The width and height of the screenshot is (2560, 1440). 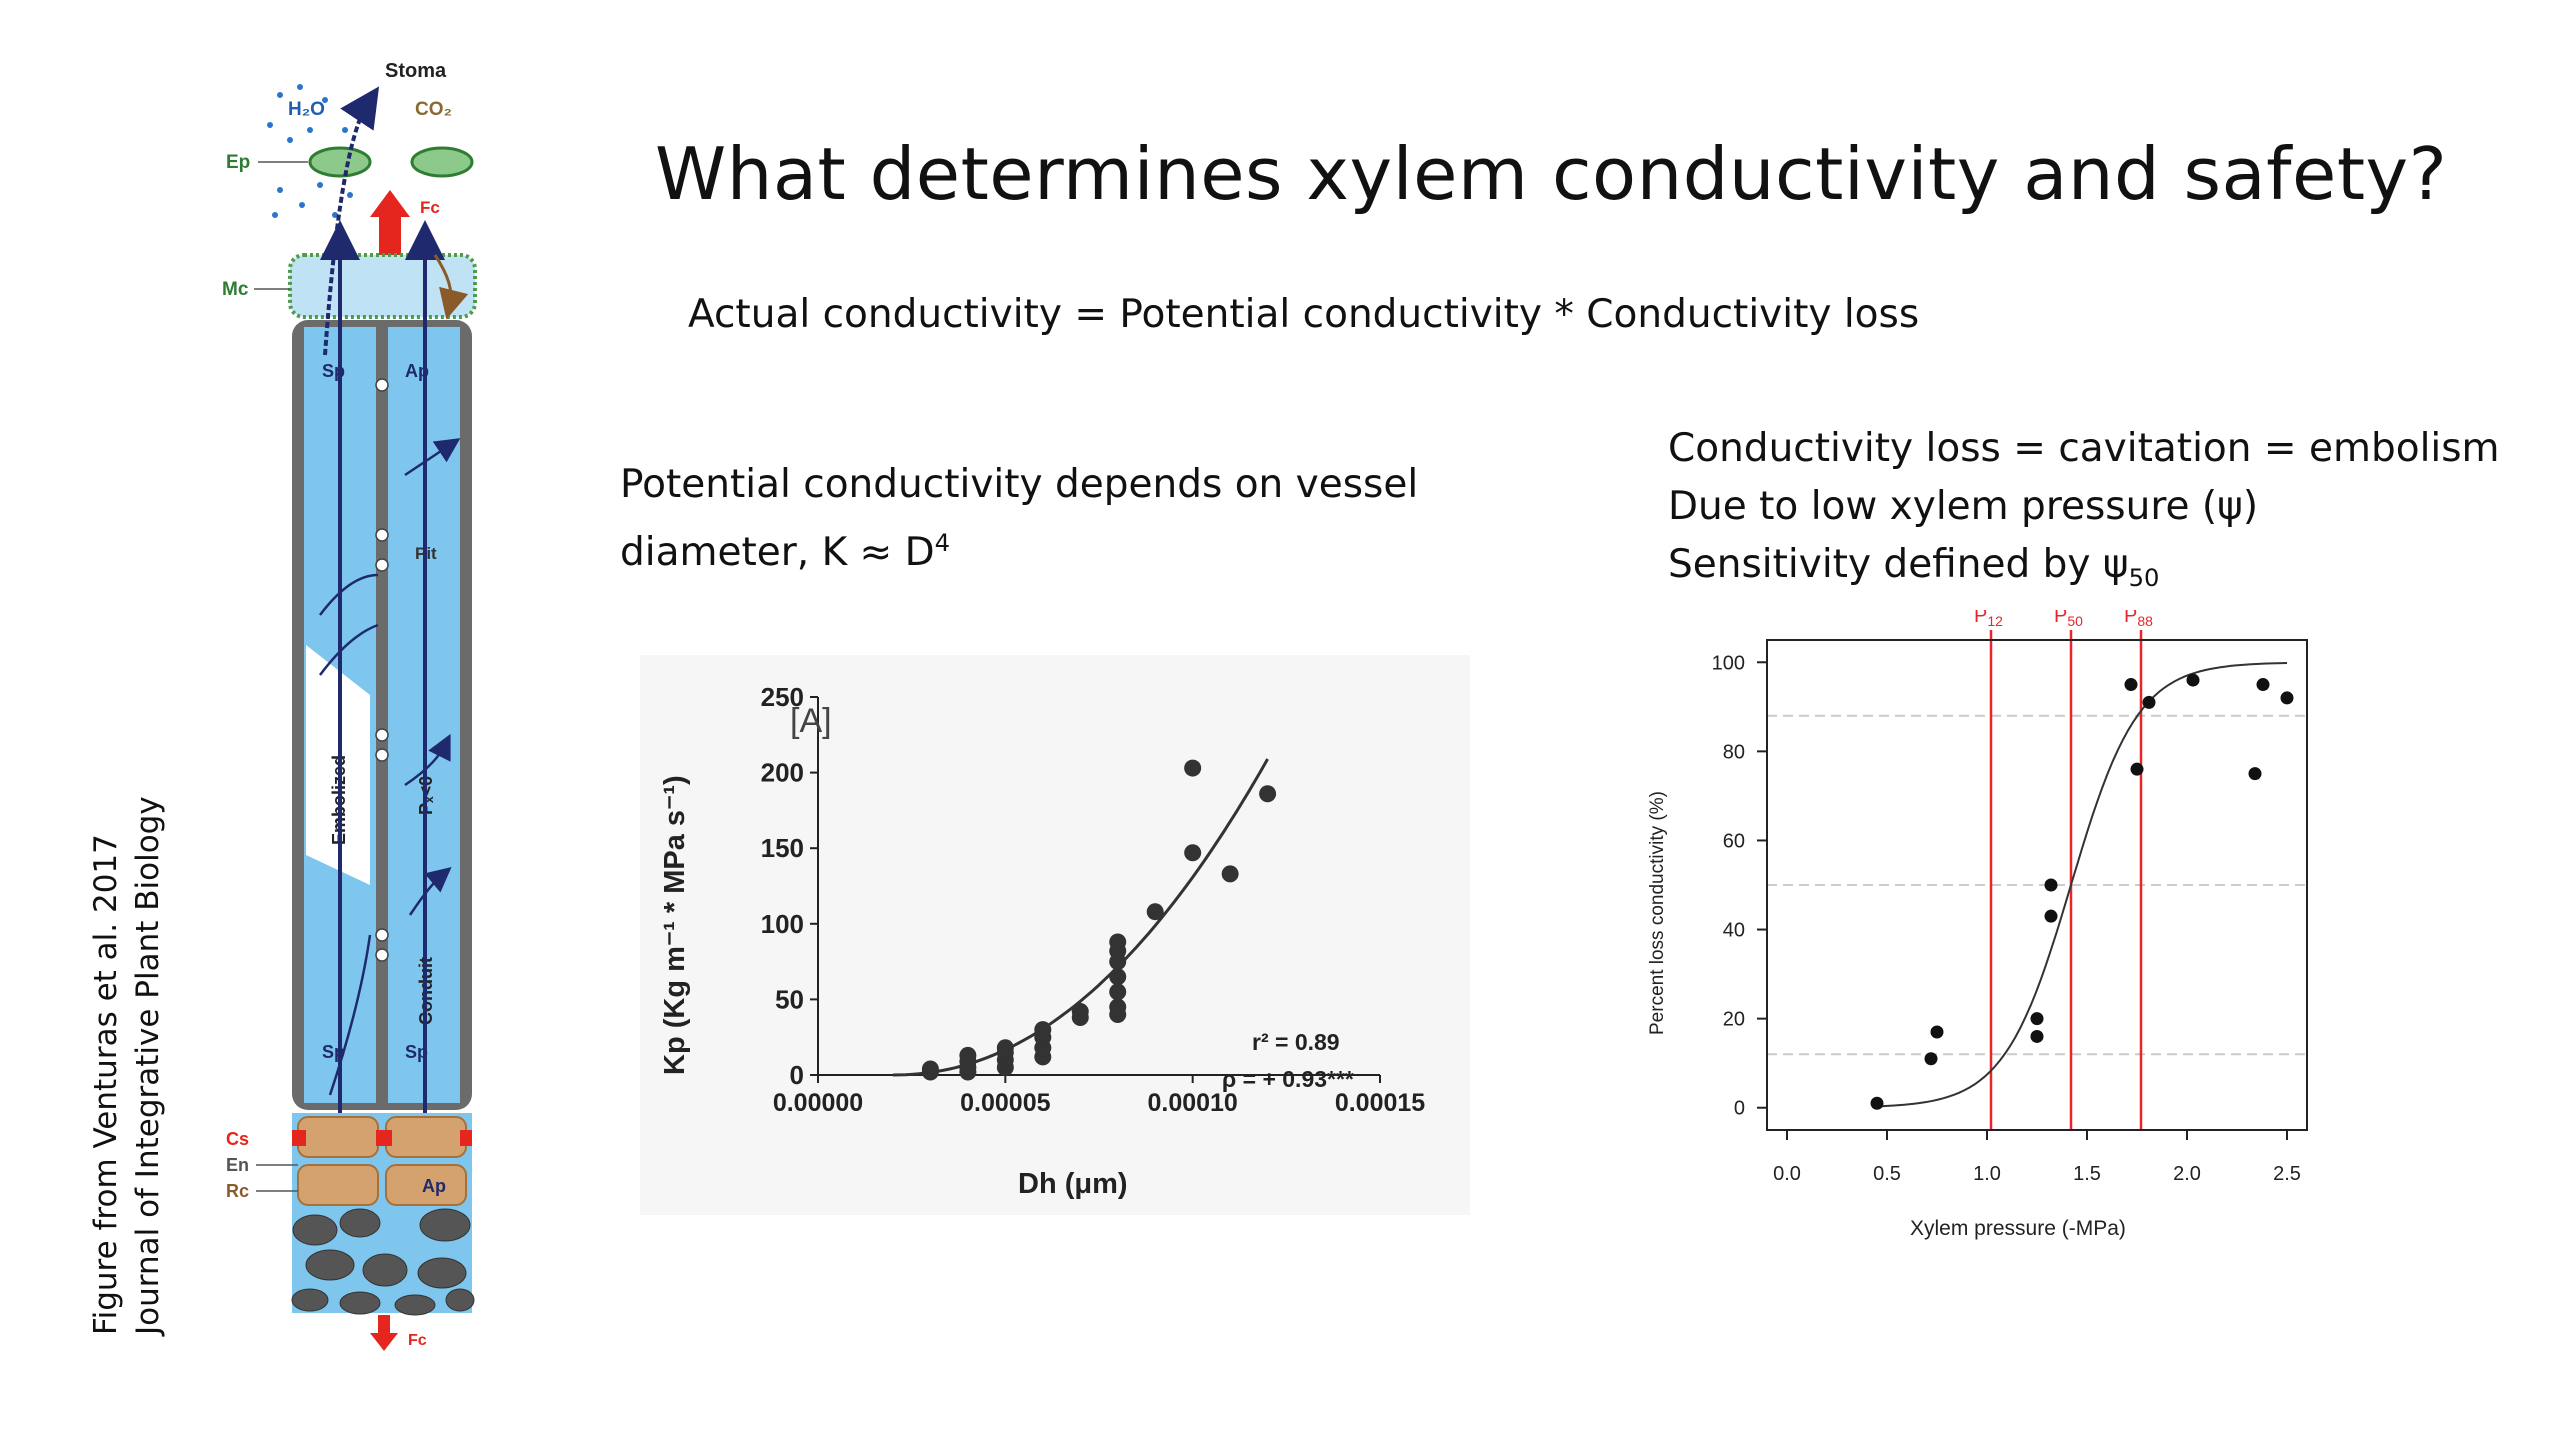 What do you see at coordinates (1734, 931) in the screenshot?
I see `chart-b-y-tick-label: 40` at bounding box center [1734, 931].